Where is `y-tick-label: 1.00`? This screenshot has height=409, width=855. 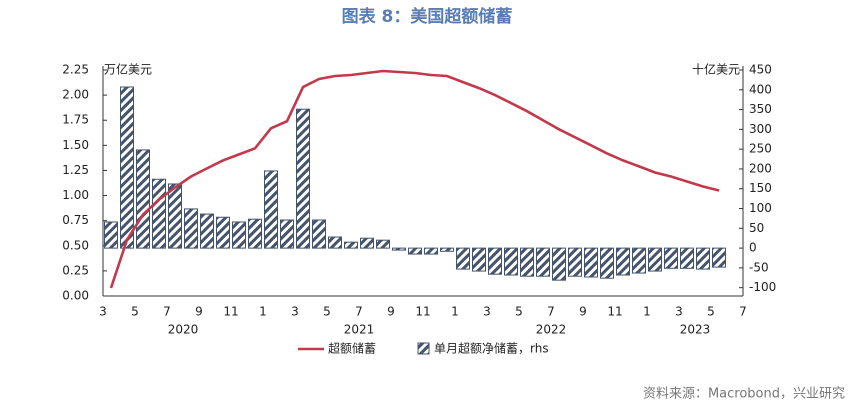 y-tick-label: 1.00 is located at coordinates (75, 195).